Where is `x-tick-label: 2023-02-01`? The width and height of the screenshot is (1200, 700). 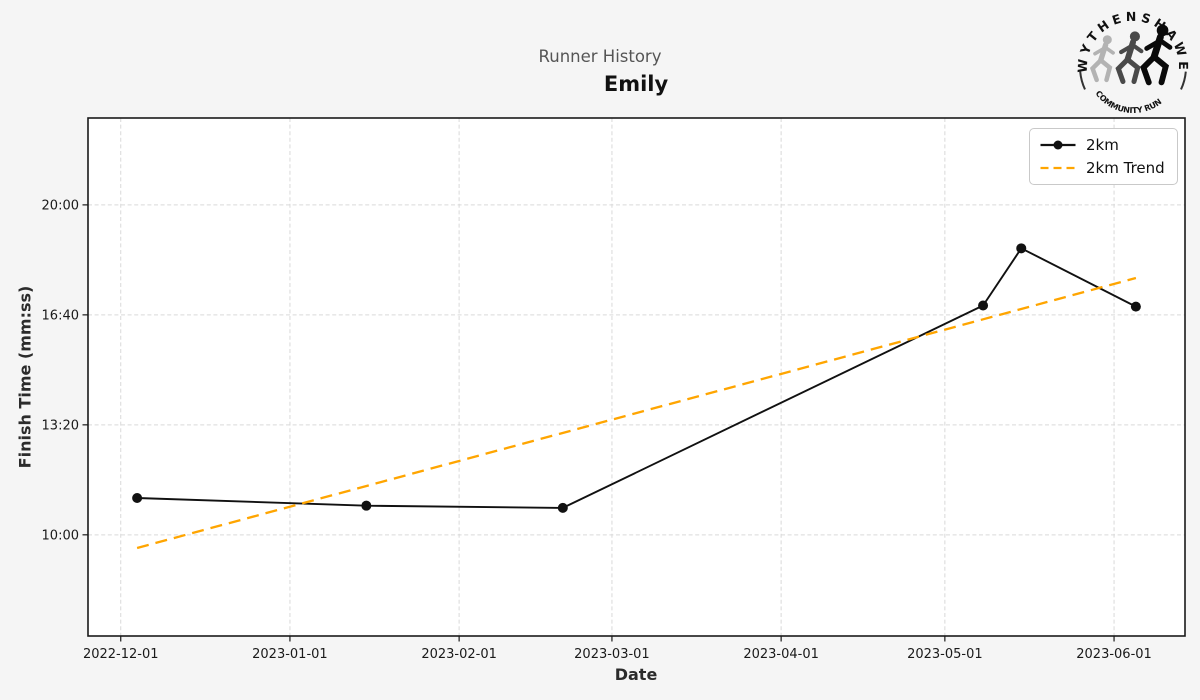 x-tick-label: 2023-02-01 is located at coordinates (459, 654).